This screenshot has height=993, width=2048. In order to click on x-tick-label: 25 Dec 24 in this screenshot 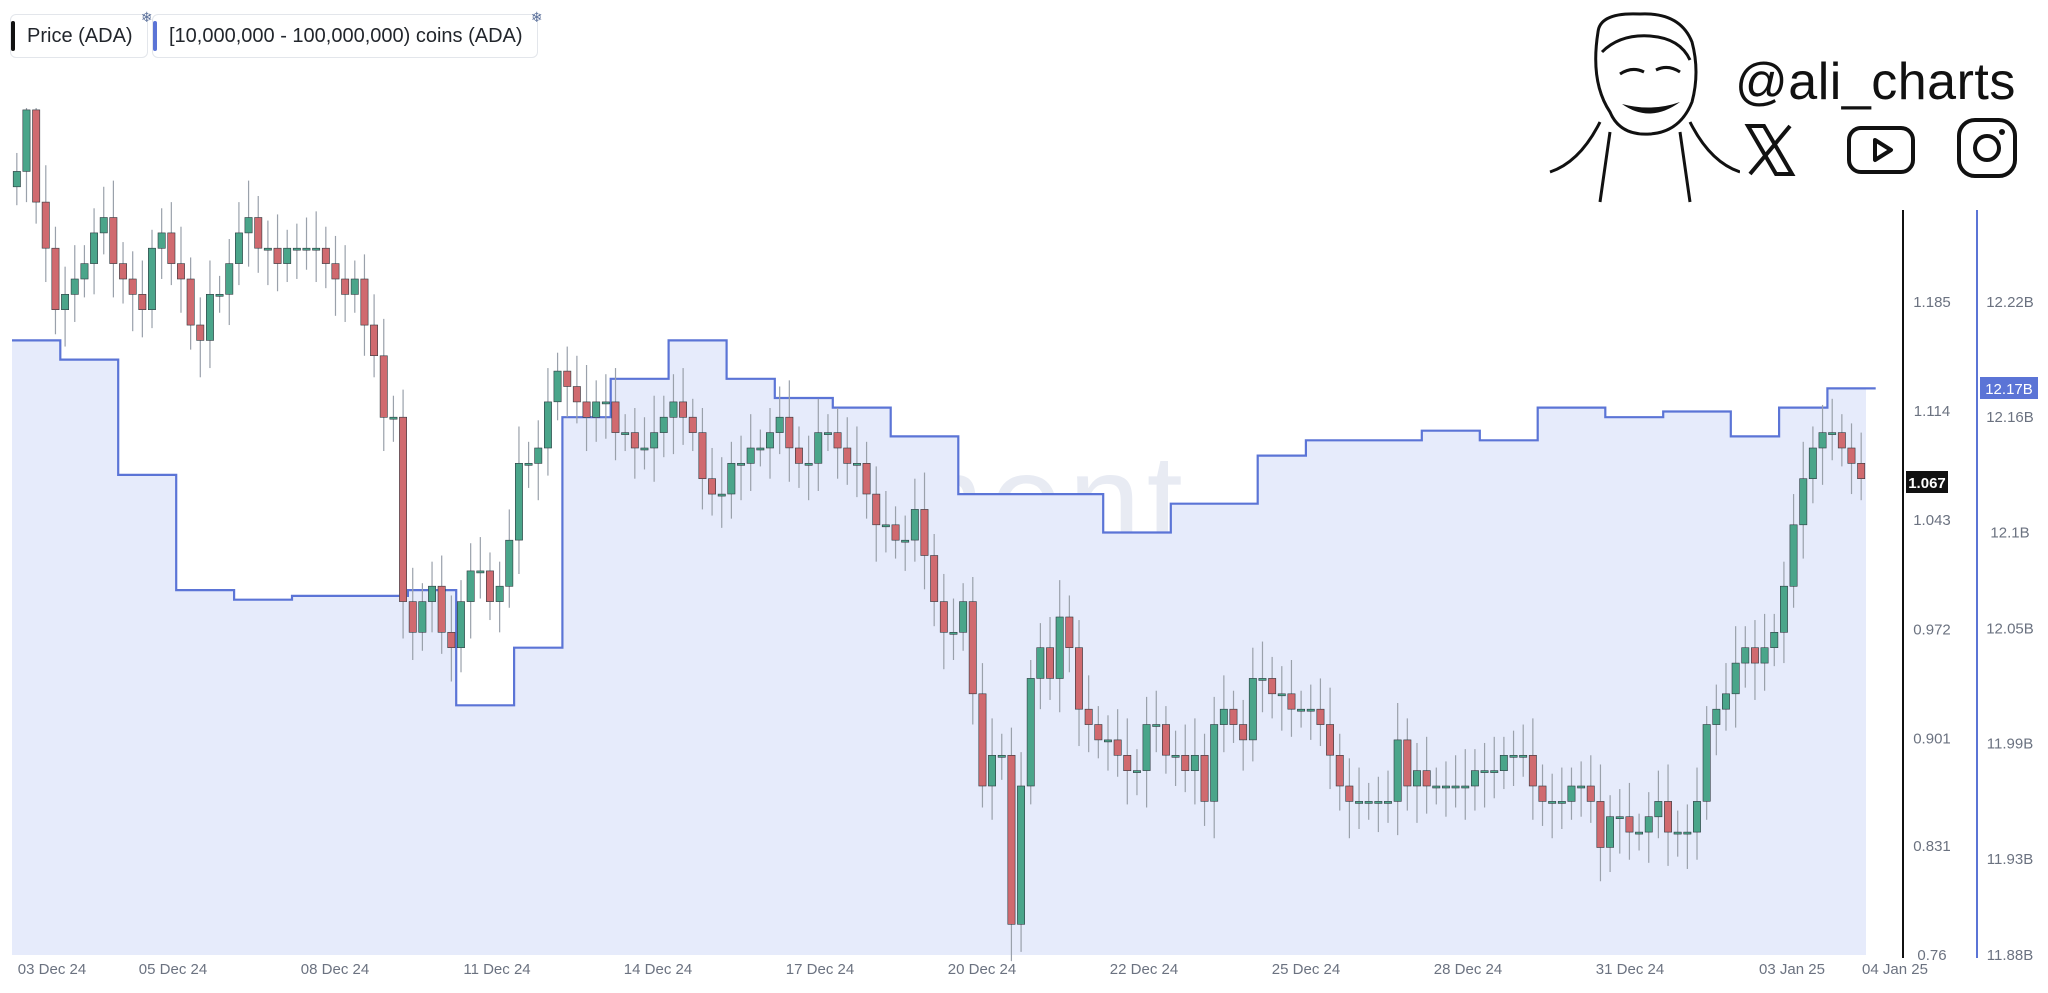, I will do `click(1306, 969)`.